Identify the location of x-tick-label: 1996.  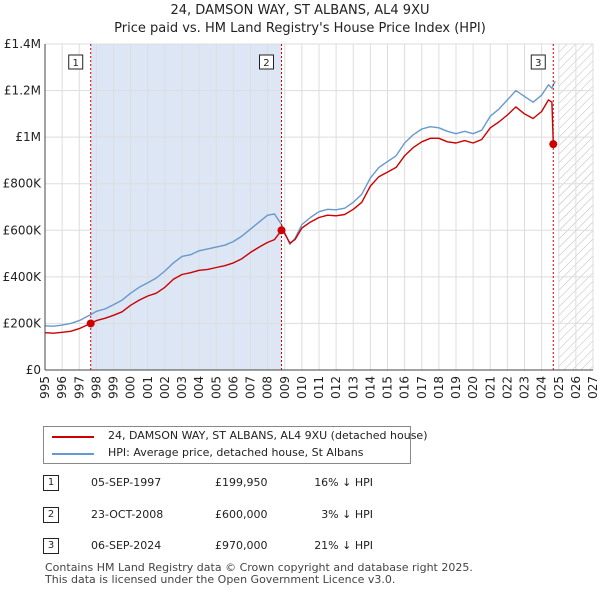
(62, 388).